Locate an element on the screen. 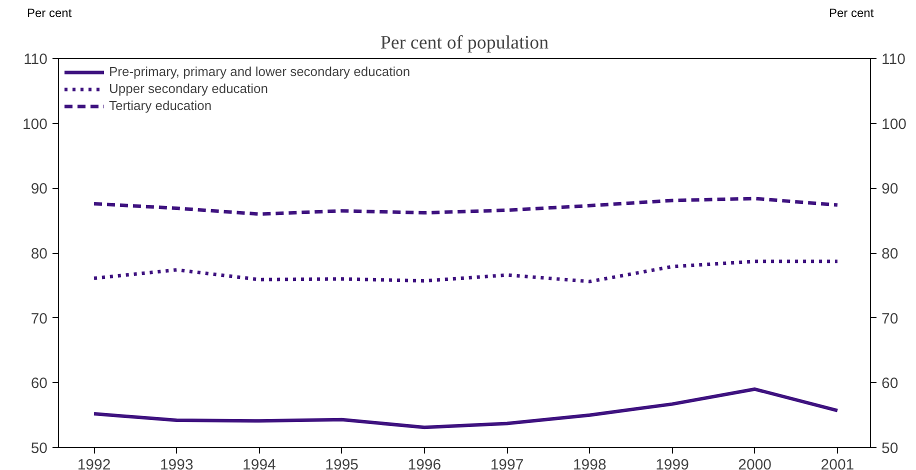 This screenshot has height=470, width=916. y-tick-label: 80 is located at coordinates (39, 254).